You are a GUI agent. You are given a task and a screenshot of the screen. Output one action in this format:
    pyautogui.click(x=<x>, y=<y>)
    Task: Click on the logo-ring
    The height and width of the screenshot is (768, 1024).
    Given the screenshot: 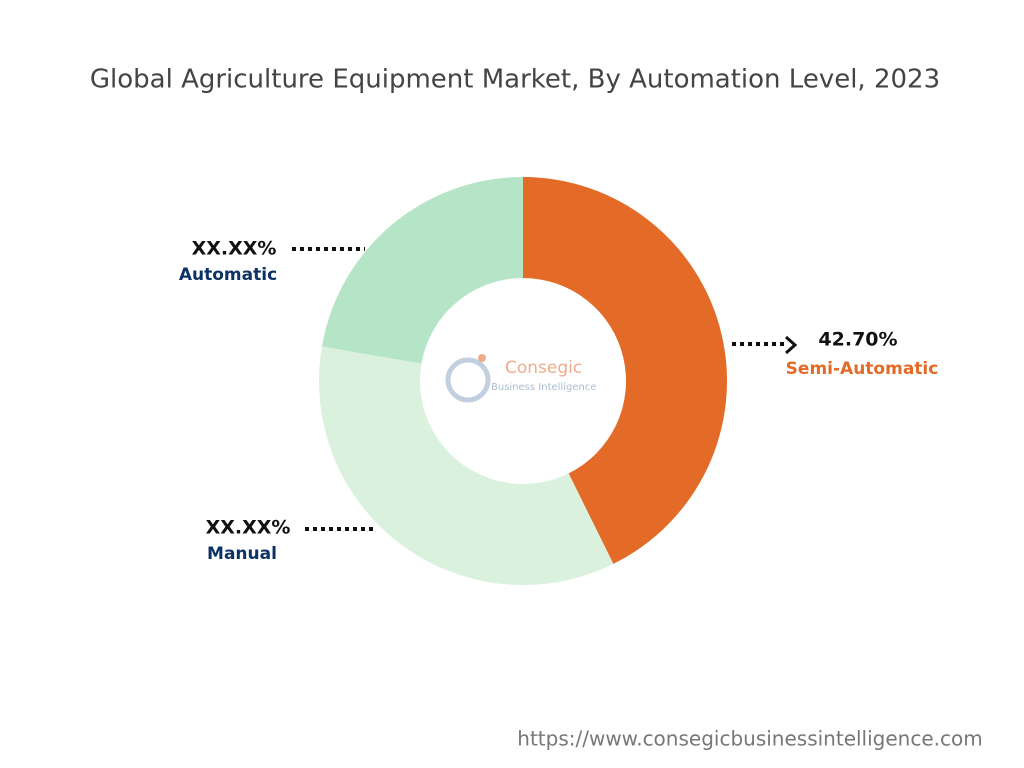 What is the action you would take?
    pyautogui.click(x=468, y=380)
    